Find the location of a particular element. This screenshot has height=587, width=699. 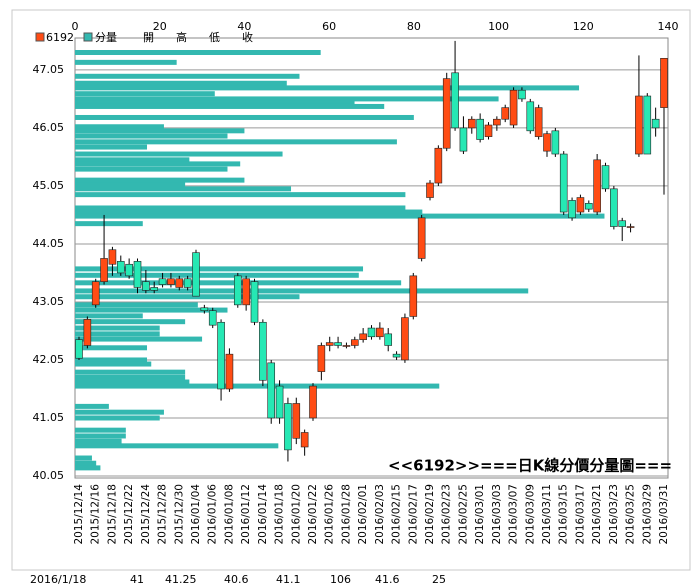

legend-label: 低 is located at coordinates (214, 37).